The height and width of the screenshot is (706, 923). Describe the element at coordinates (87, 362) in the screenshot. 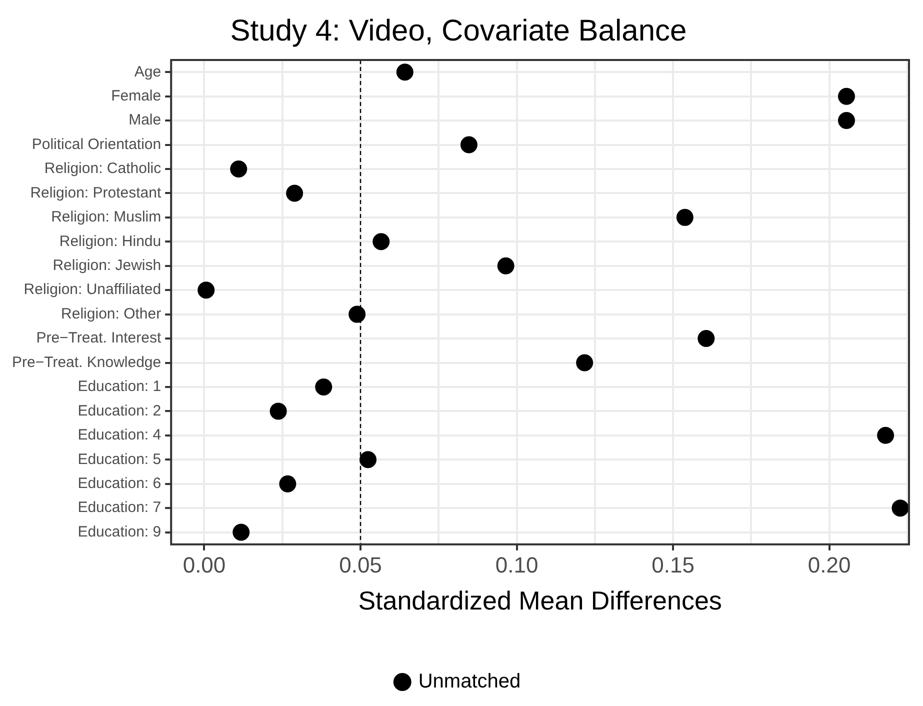

I see `y-tick-label: Pre−Treat. Knowledge` at that location.